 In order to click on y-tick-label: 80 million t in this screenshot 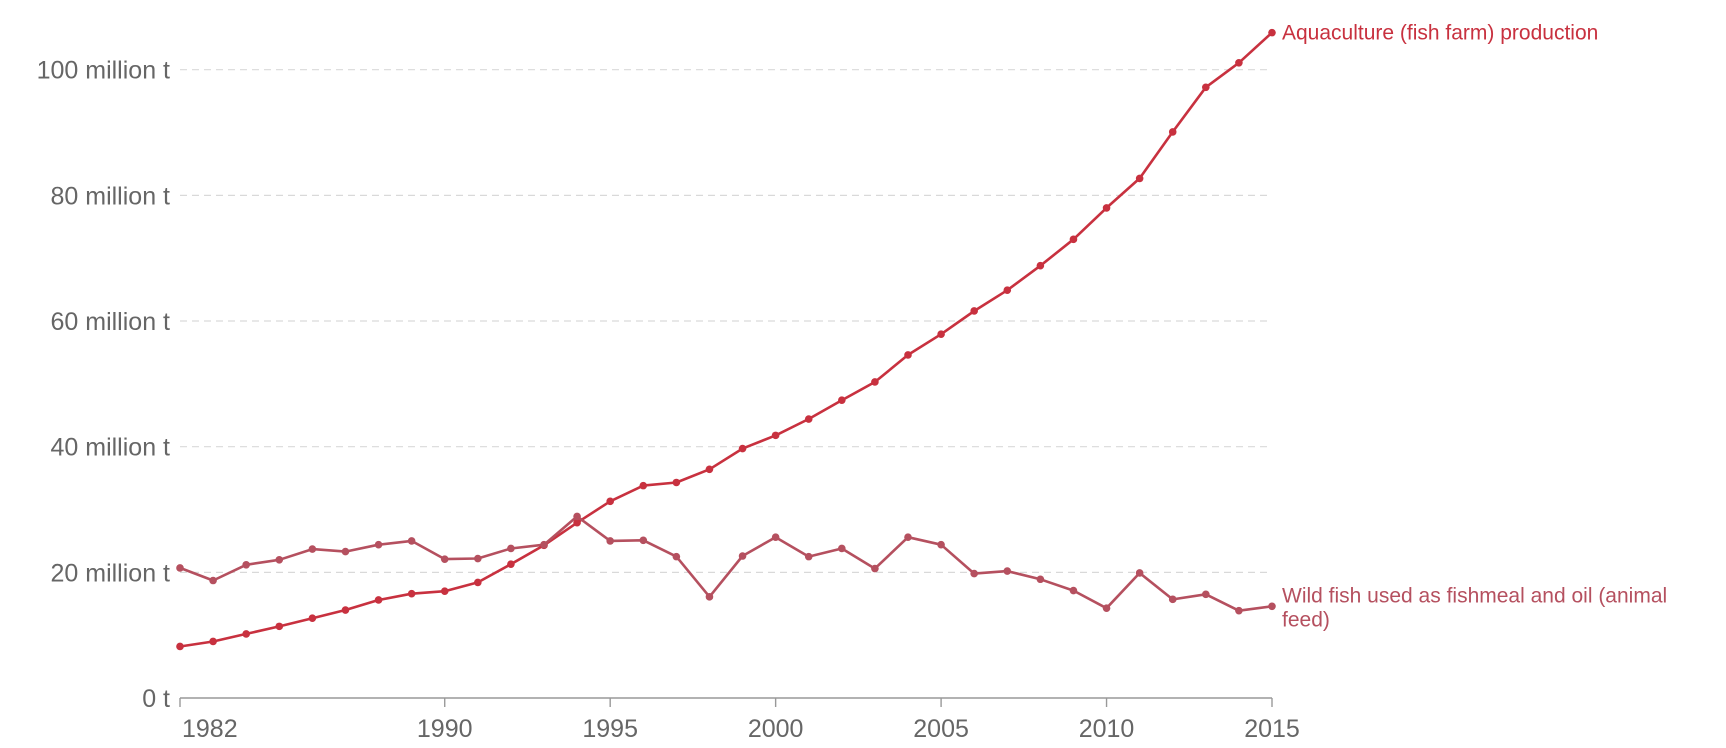, I will do `click(111, 196)`.